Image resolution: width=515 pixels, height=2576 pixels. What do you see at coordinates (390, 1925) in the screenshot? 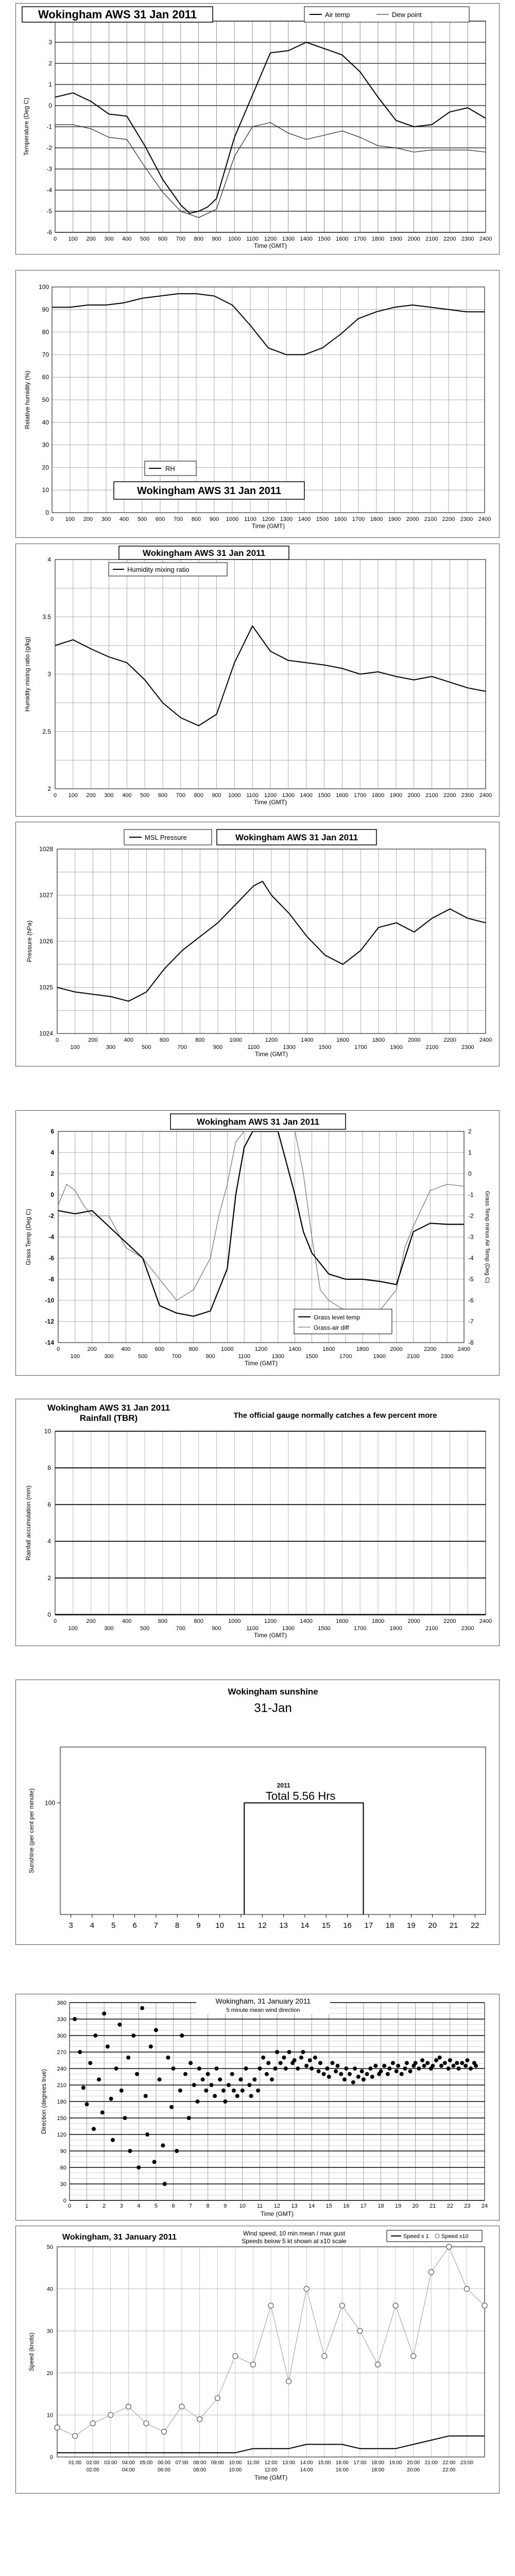
I see `x-tick-label: 18` at bounding box center [390, 1925].